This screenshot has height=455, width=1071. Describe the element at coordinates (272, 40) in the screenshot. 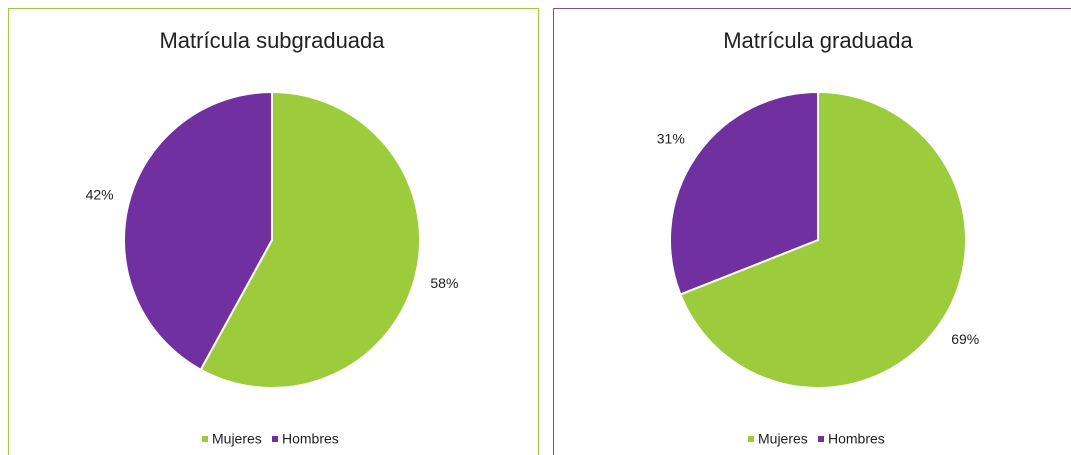

I see `chart-title: Matrícula subgraduada` at that location.